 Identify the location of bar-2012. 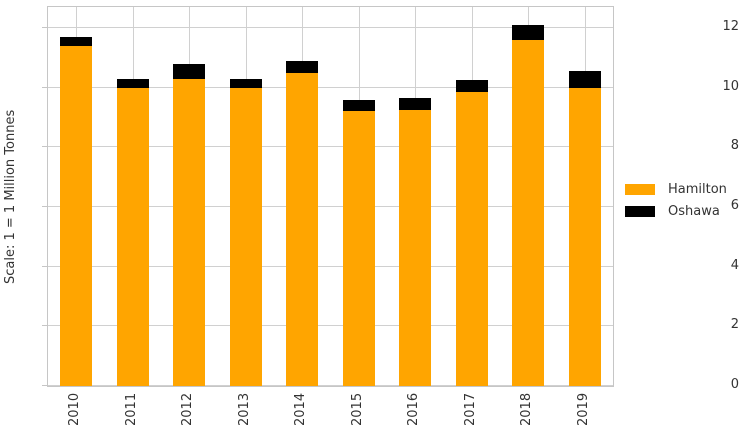
(189, 224).